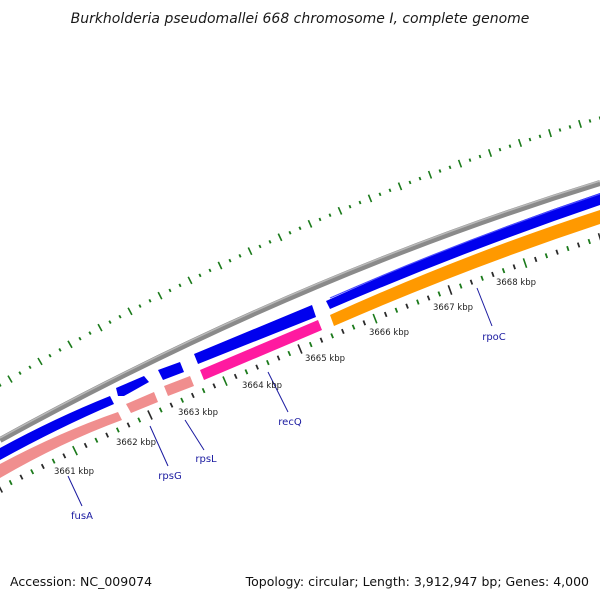  What do you see at coordinates (453, 308) in the screenshot?
I see `tick-label-3667: 3667 kbp` at bounding box center [453, 308].